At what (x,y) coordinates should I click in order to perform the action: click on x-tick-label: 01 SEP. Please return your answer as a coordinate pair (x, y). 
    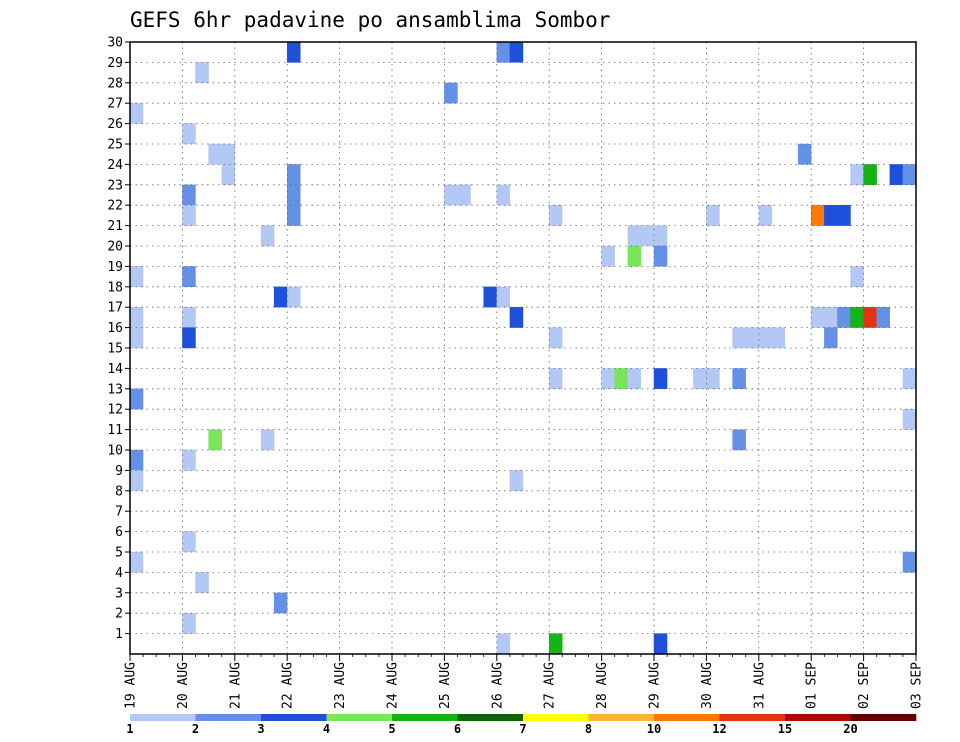
    Looking at the image, I should click on (812, 685).